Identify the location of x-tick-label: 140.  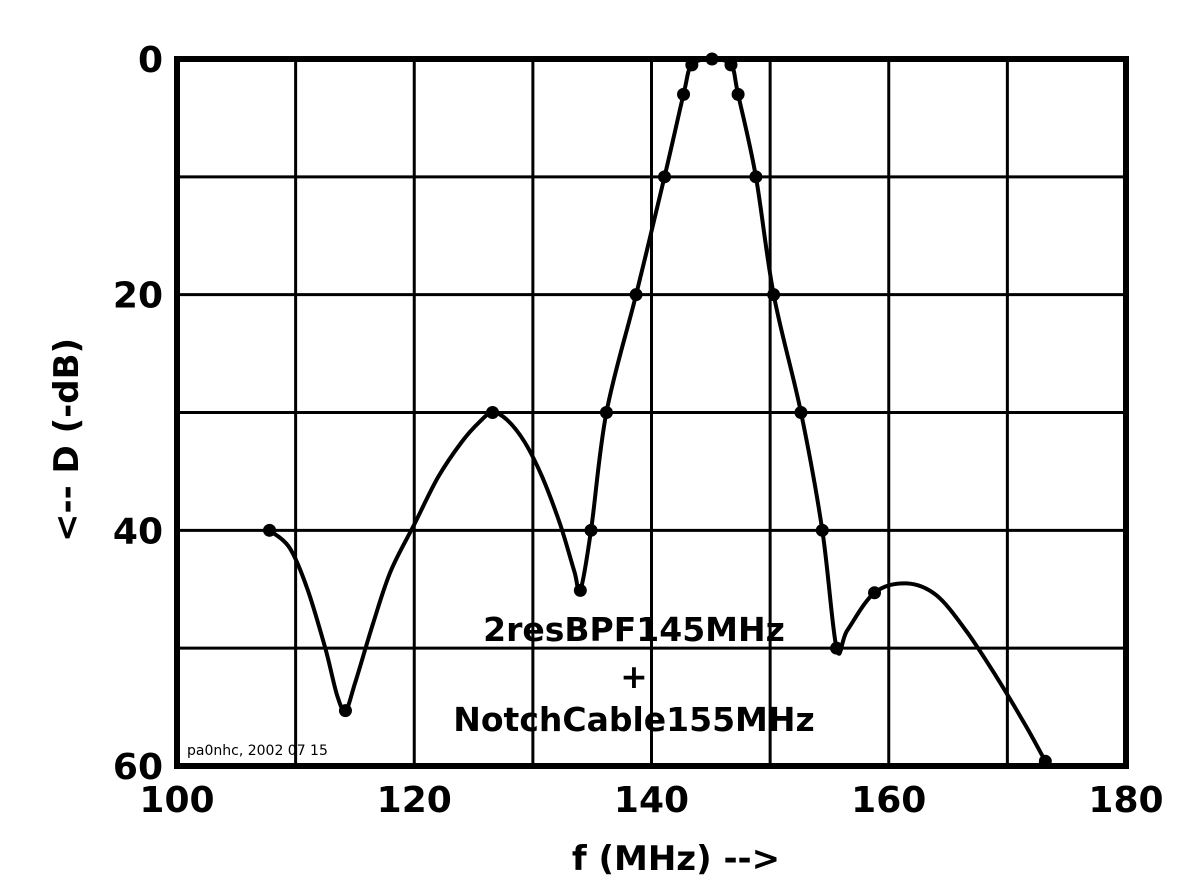
(651, 800).